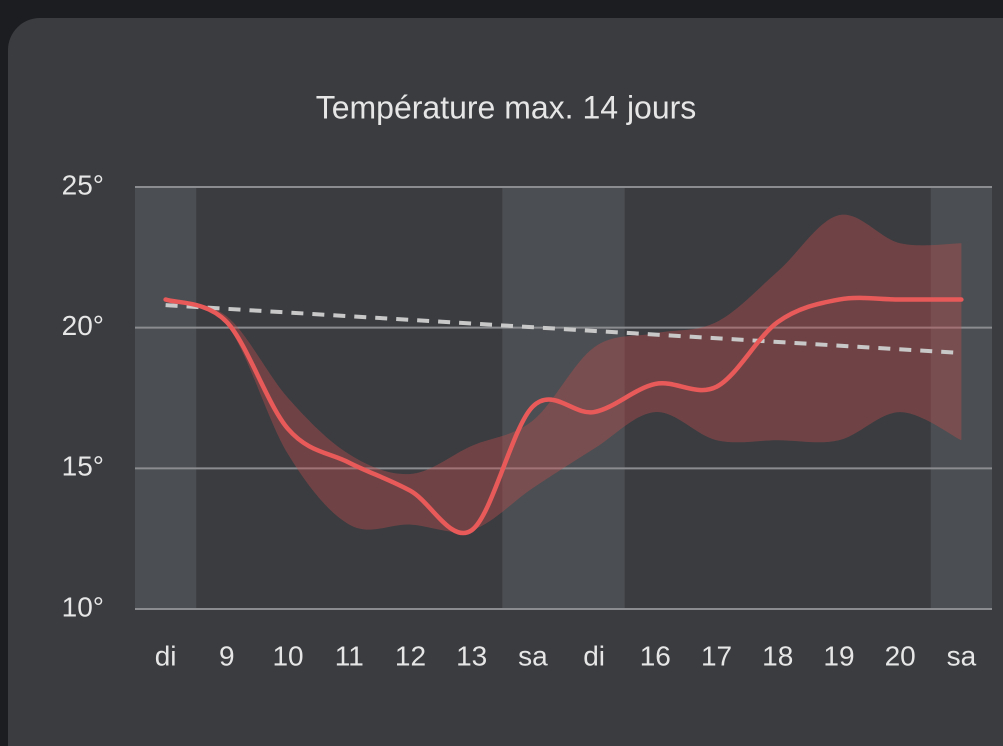 The height and width of the screenshot is (746, 1003). I want to click on y-tick-label: 10°, so click(83, 606).